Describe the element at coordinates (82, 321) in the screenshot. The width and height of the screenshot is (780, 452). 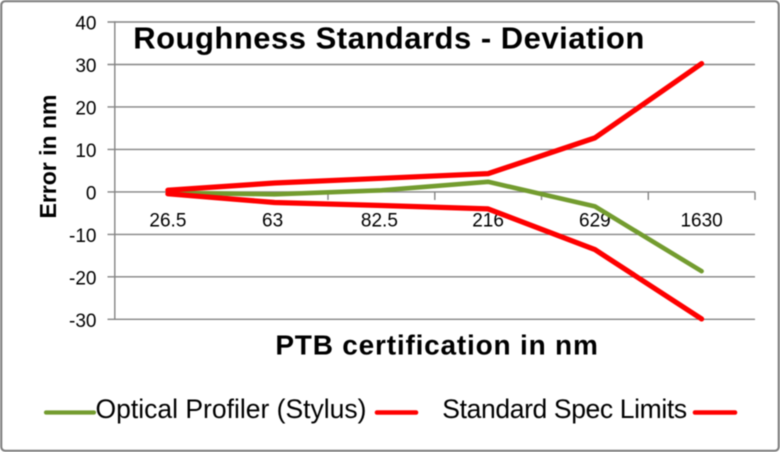
I see `svg-text: -30` at that location.